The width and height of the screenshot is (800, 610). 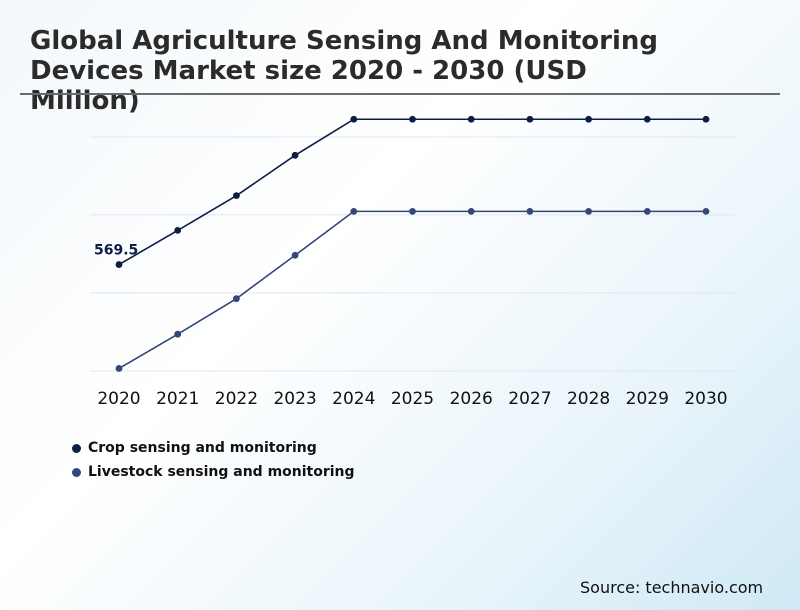 What do you see at coordinates (76, 472) in the screenshot?
I see `legend-dot-livestock` at bounding box center [76, 472].